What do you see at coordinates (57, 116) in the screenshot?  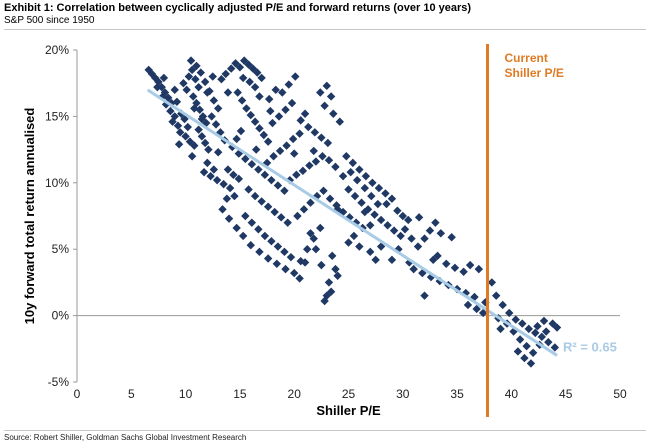 I see `y-tick-label: 15%` at bounding box center [57, 116].